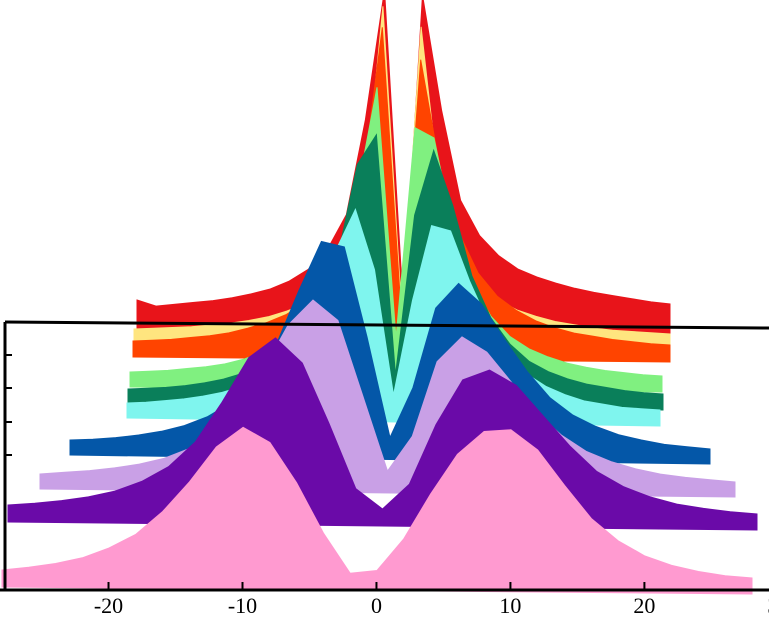  What do you see at coordinates (108, 605) in the screenshot?
I see `x-tick-label: -20` at bounding box center [108, 605].